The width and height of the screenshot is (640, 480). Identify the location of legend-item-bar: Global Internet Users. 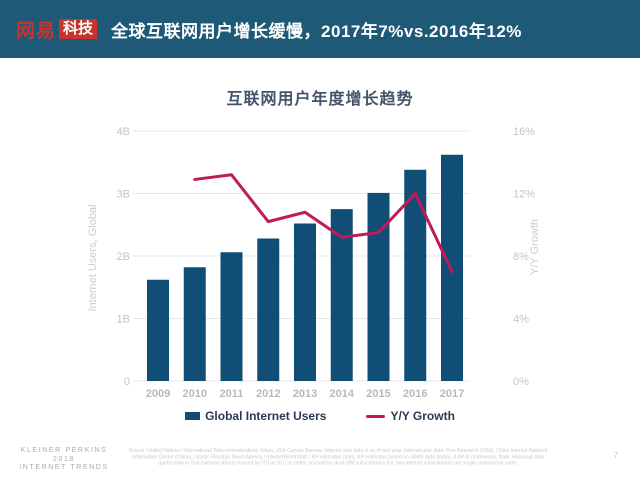
(255, 416).